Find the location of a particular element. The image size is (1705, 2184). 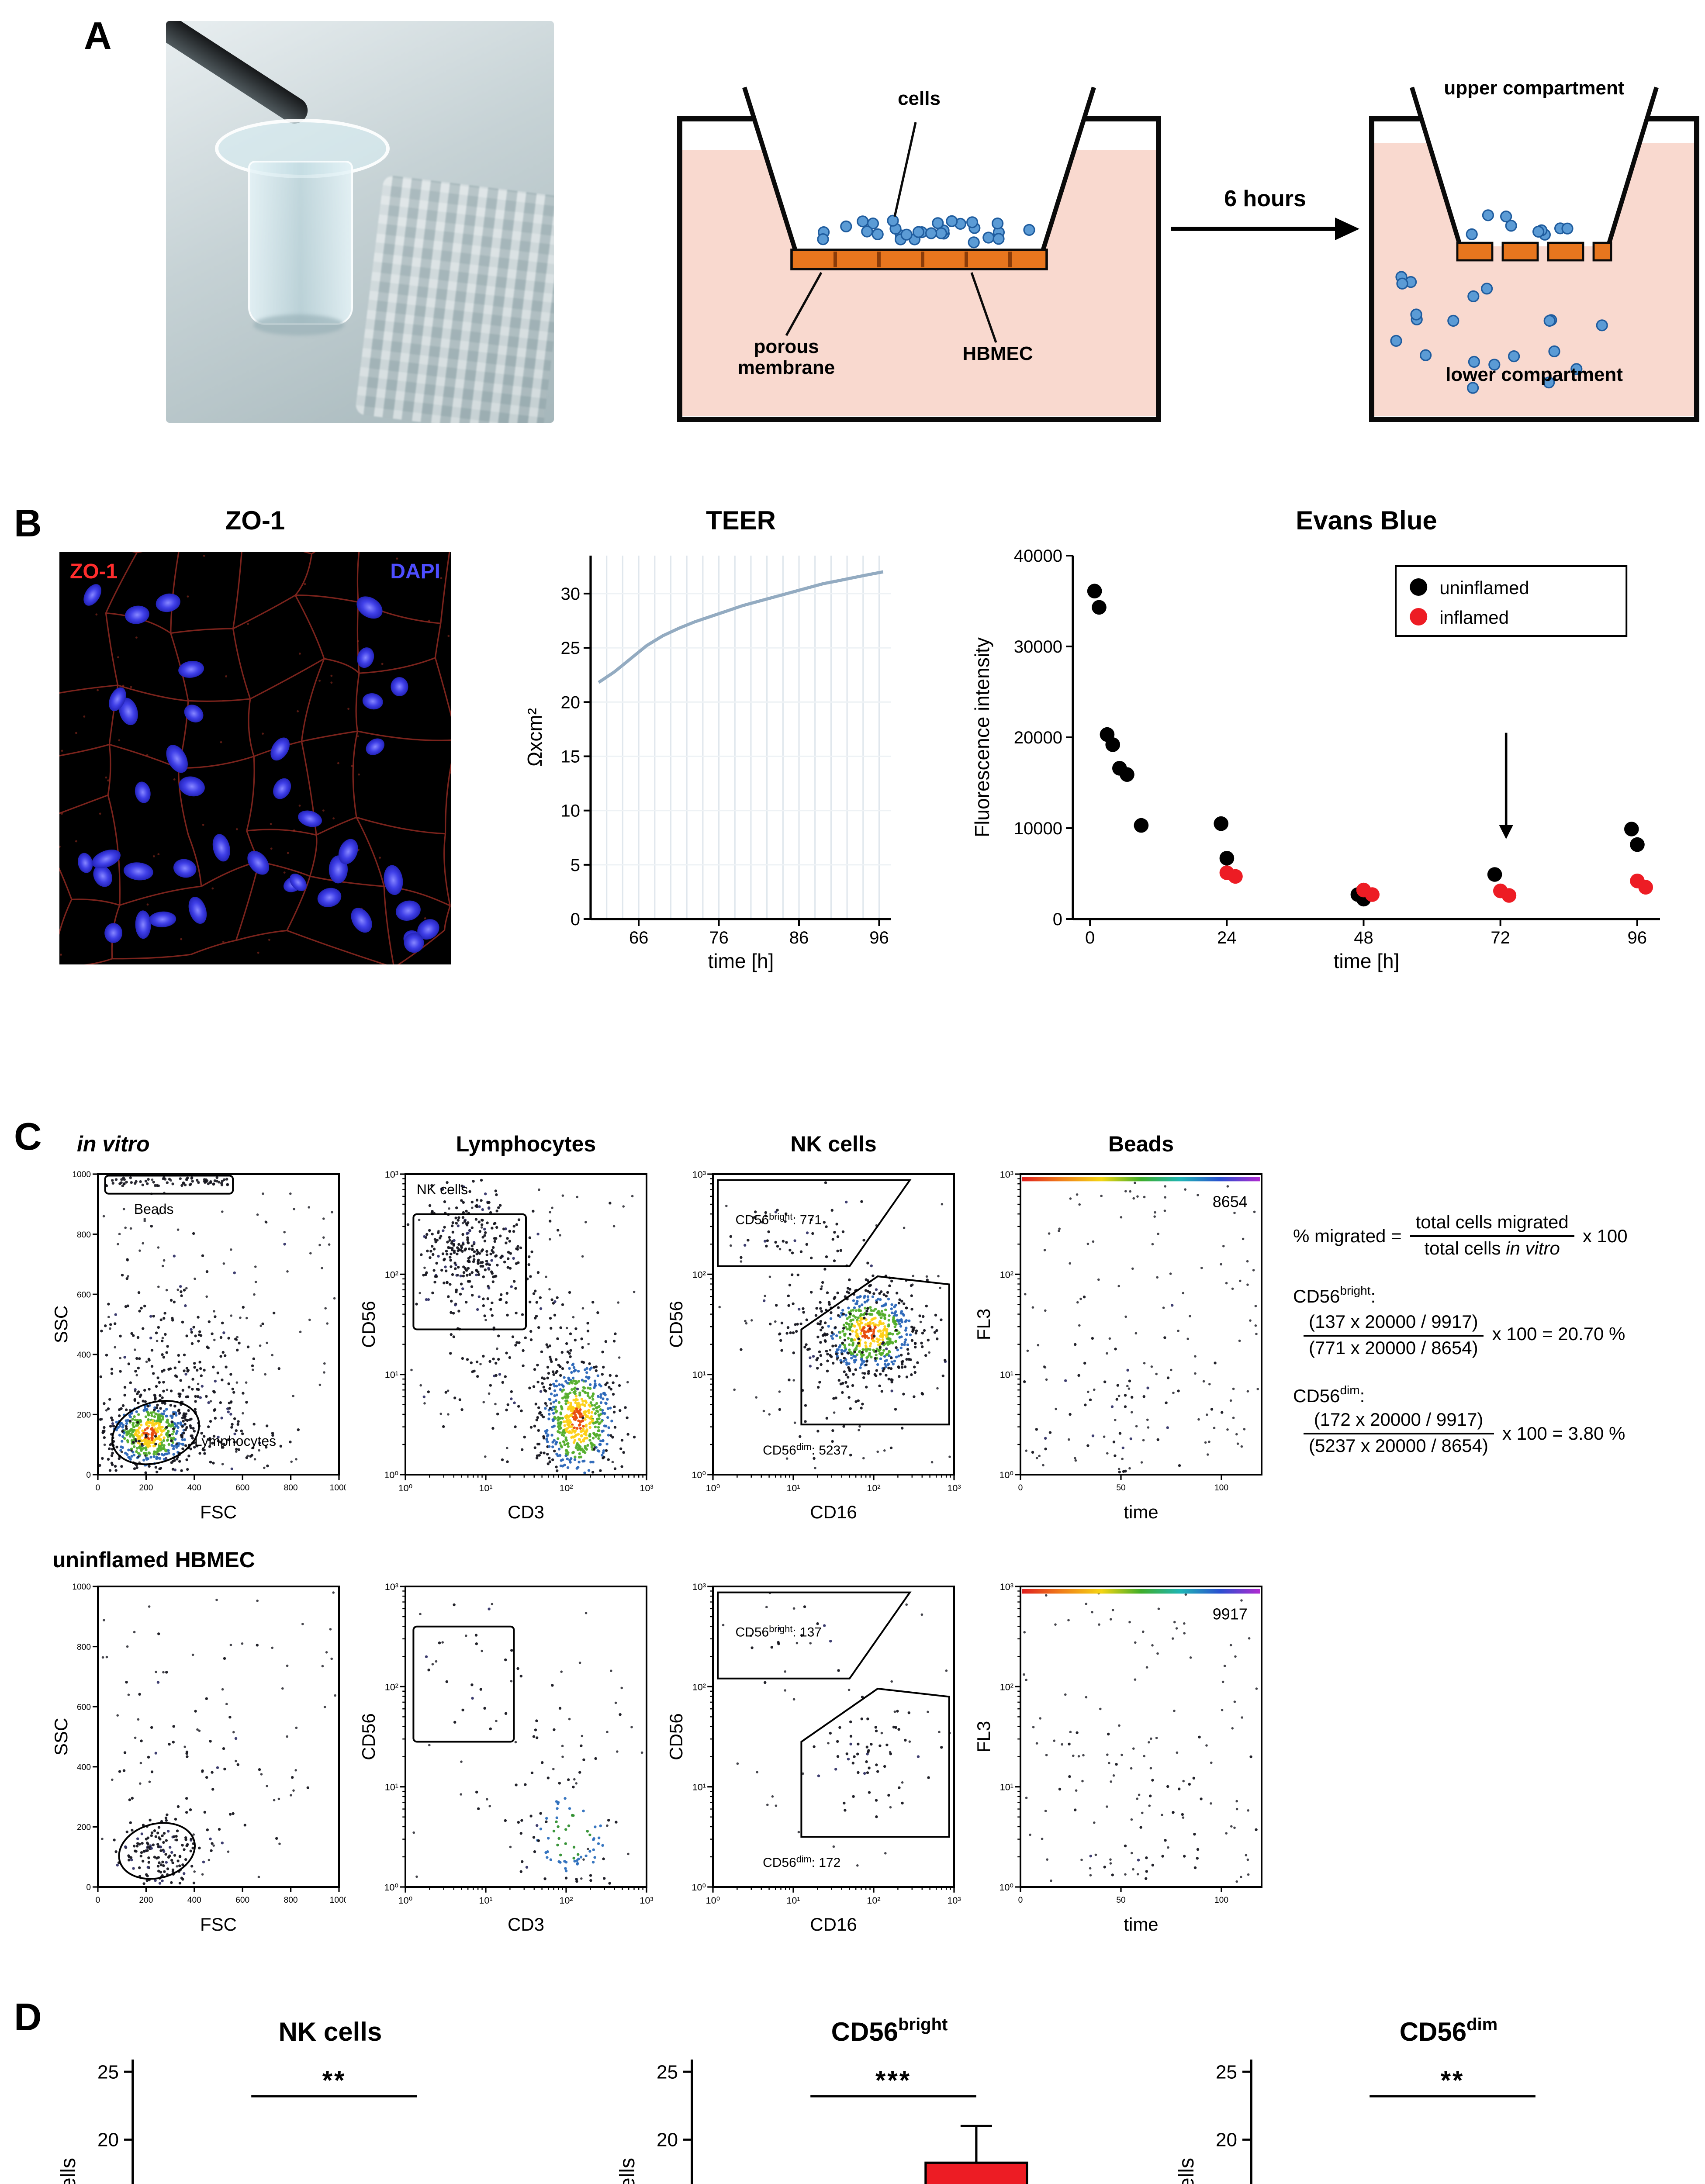

well-plate is located at coordinates (454, 298).